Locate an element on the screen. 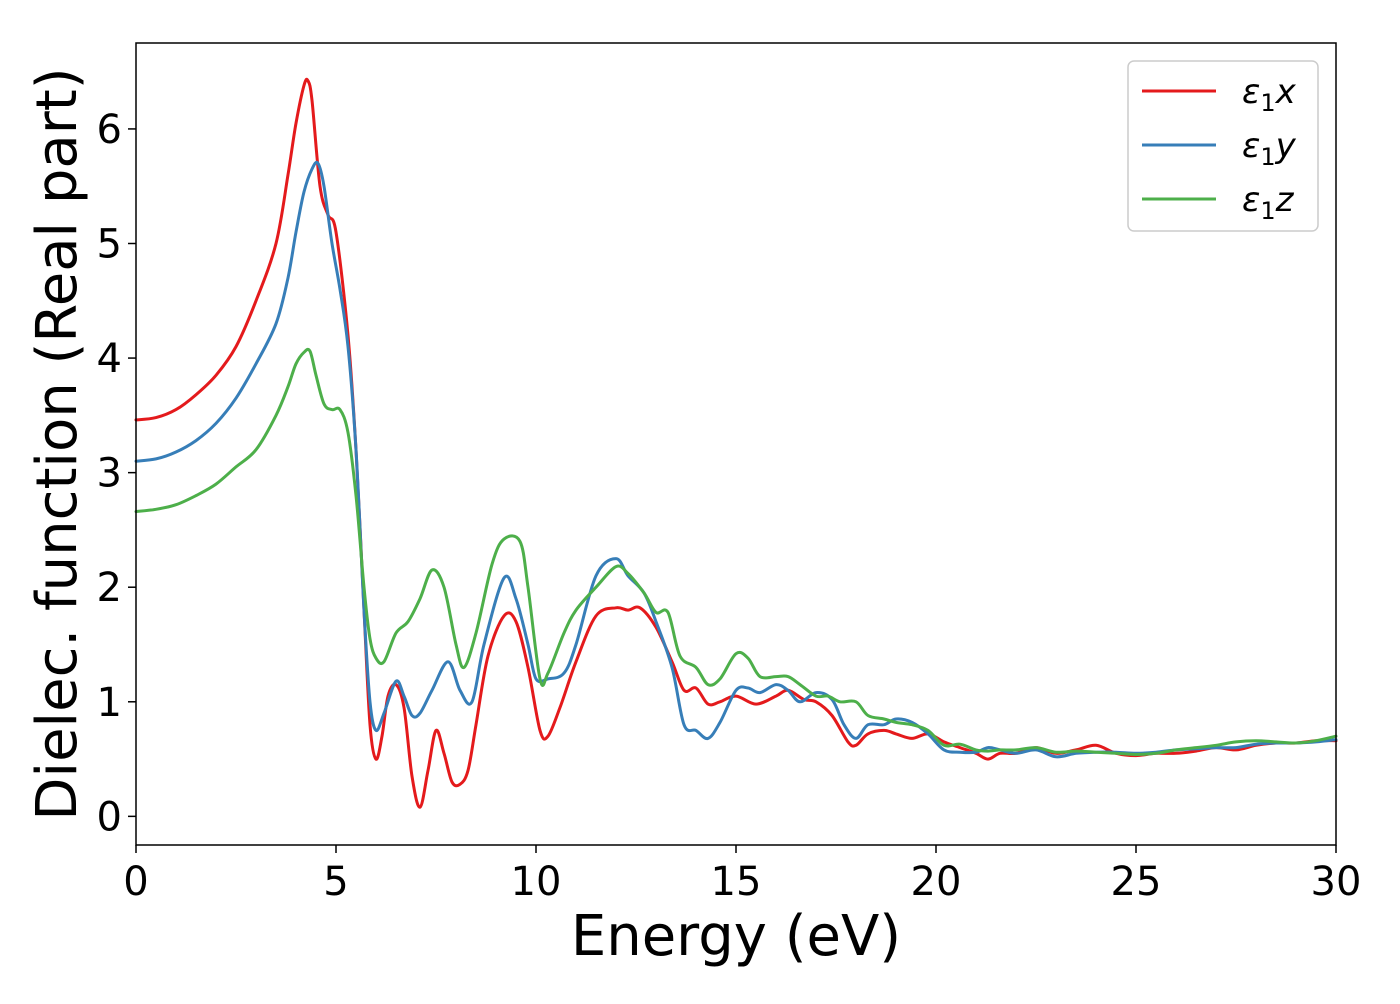 Image resolution: width=1400 pixels, height=1004 pixels. legend-box is located at coordinates (1223, 146).